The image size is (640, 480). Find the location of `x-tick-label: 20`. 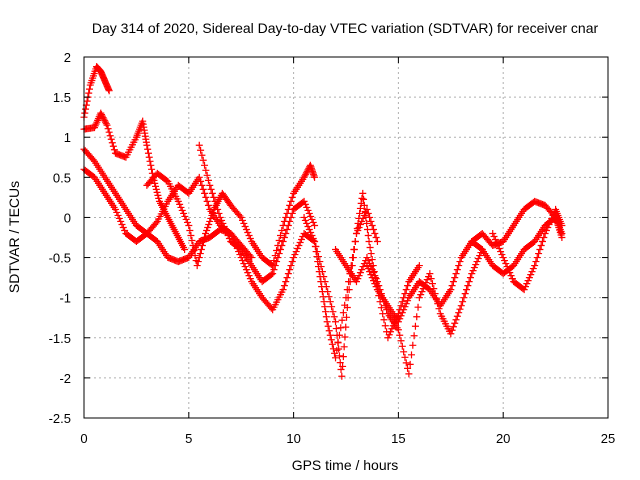

x-tick-label: 20 is located at coordinates (503, 438).